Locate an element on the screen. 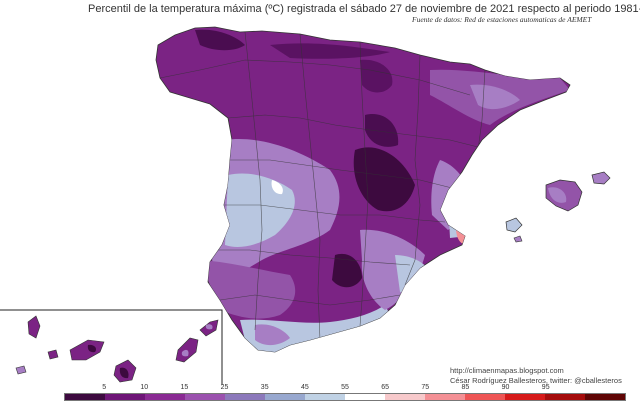  el-hierro is located at coordinates (21, 370).